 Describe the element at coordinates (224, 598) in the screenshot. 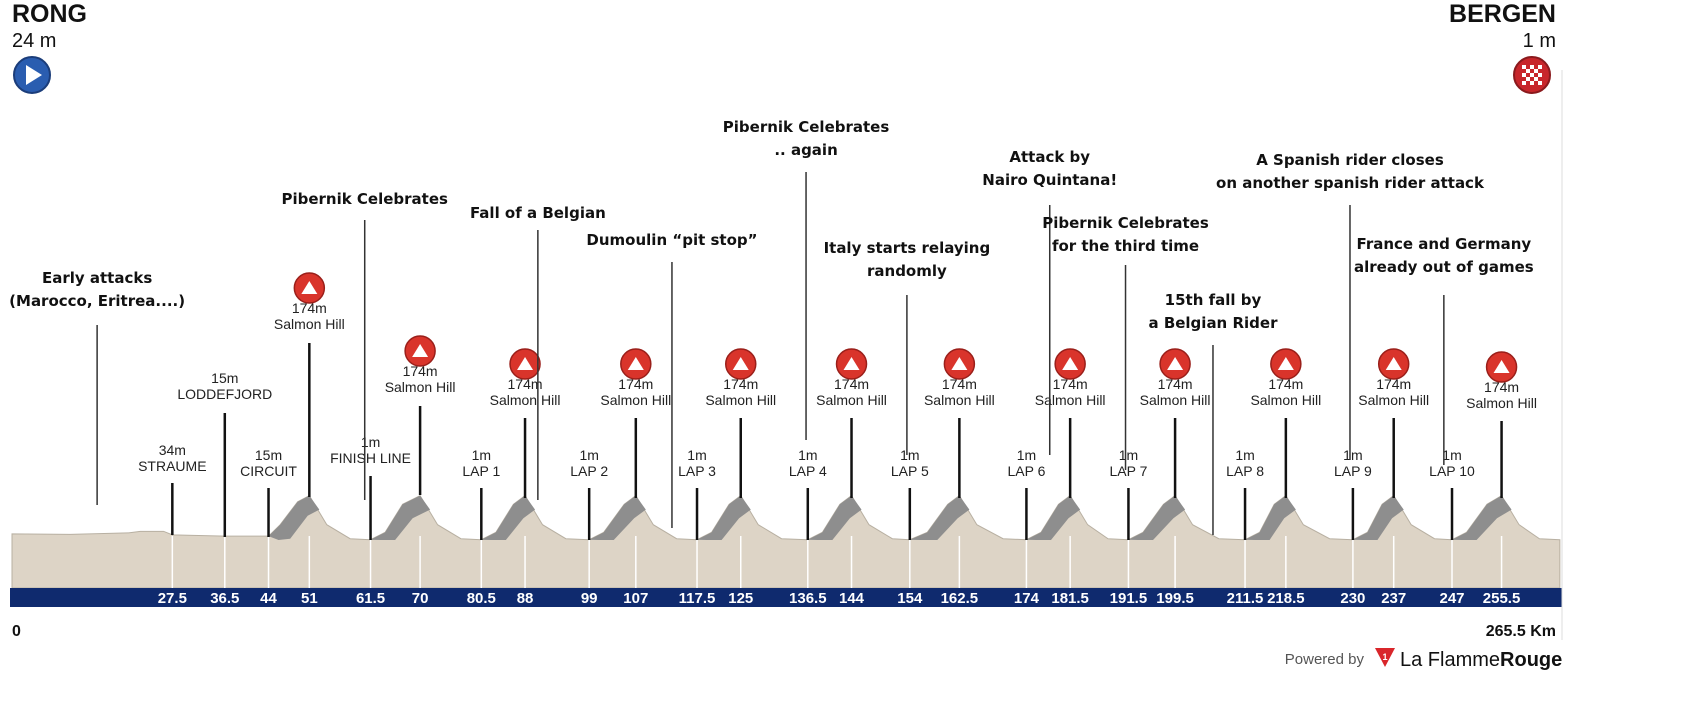

I see `km-marker-label: 36.5` at that location.